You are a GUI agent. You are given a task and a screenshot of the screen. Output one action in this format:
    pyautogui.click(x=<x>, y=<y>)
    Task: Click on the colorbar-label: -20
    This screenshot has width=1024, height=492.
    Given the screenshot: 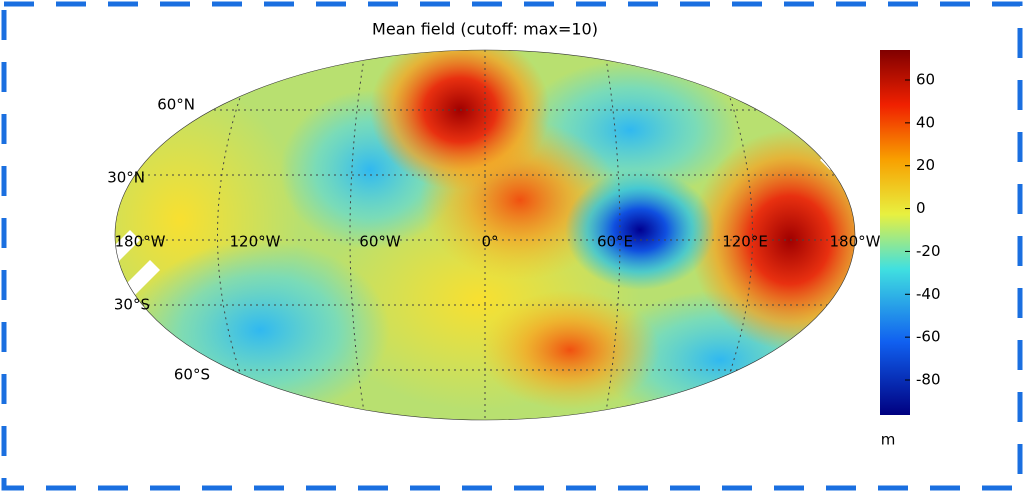 What is the action you would take?
    pyautogui.click(x=928, y=251)
    